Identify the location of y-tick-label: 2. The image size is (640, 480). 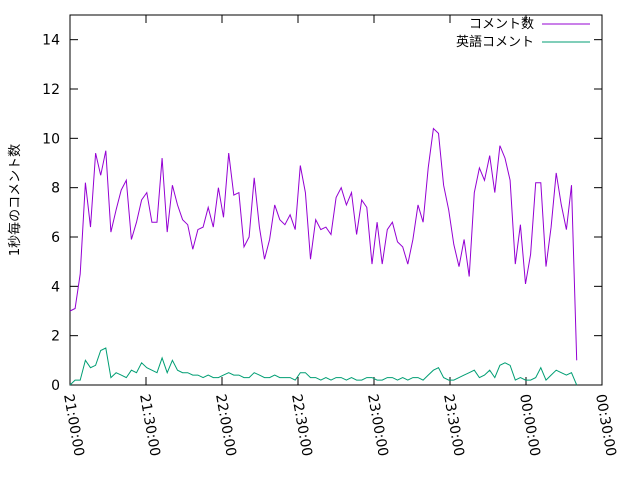
(55, 337).